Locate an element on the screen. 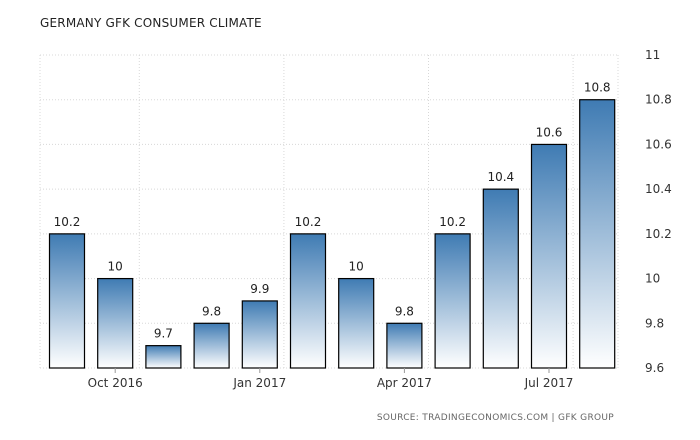 This screenshot has width=700, height=440. chart-title: GERMANY GFK CONSUMER CLIMATE is located at coordinates (151, 23).